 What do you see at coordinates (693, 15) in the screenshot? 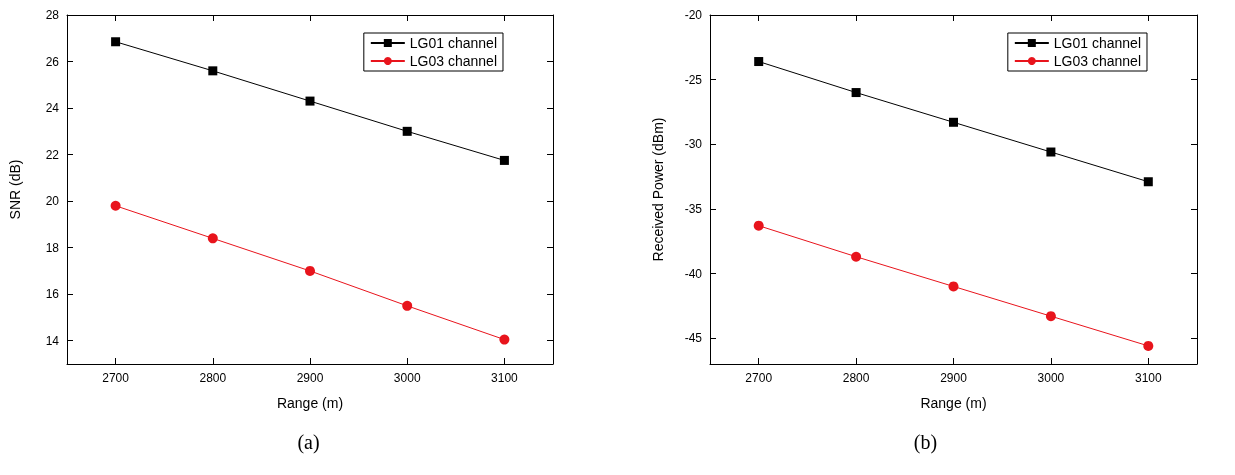
I see `y-tick-label: -20` at bounding box center [693, 15].